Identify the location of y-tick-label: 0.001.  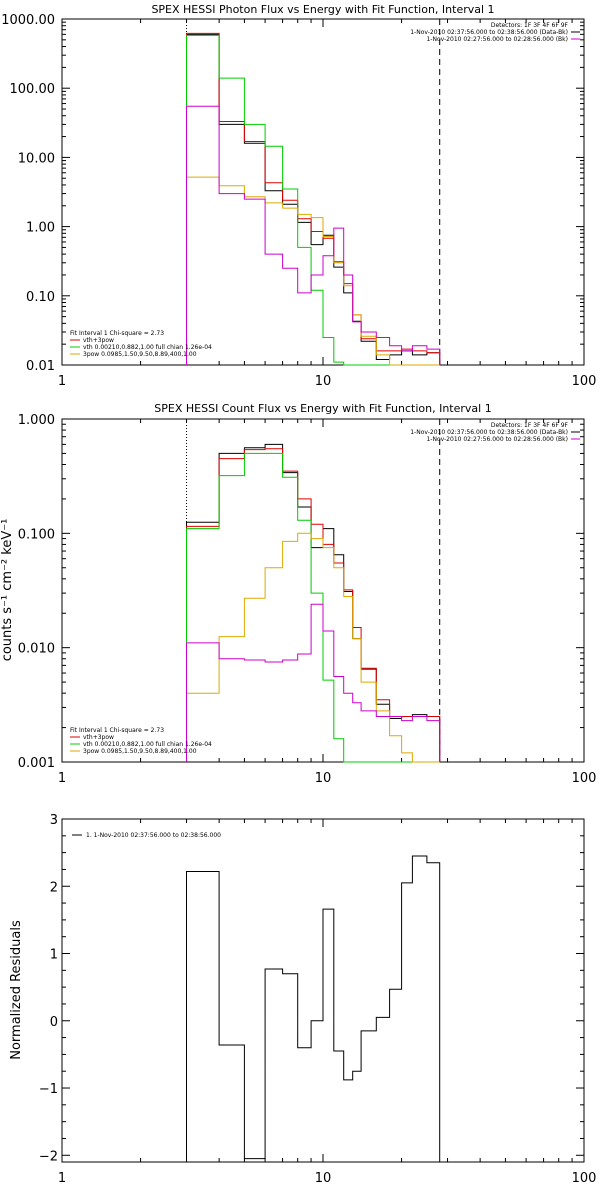
(36, 763).